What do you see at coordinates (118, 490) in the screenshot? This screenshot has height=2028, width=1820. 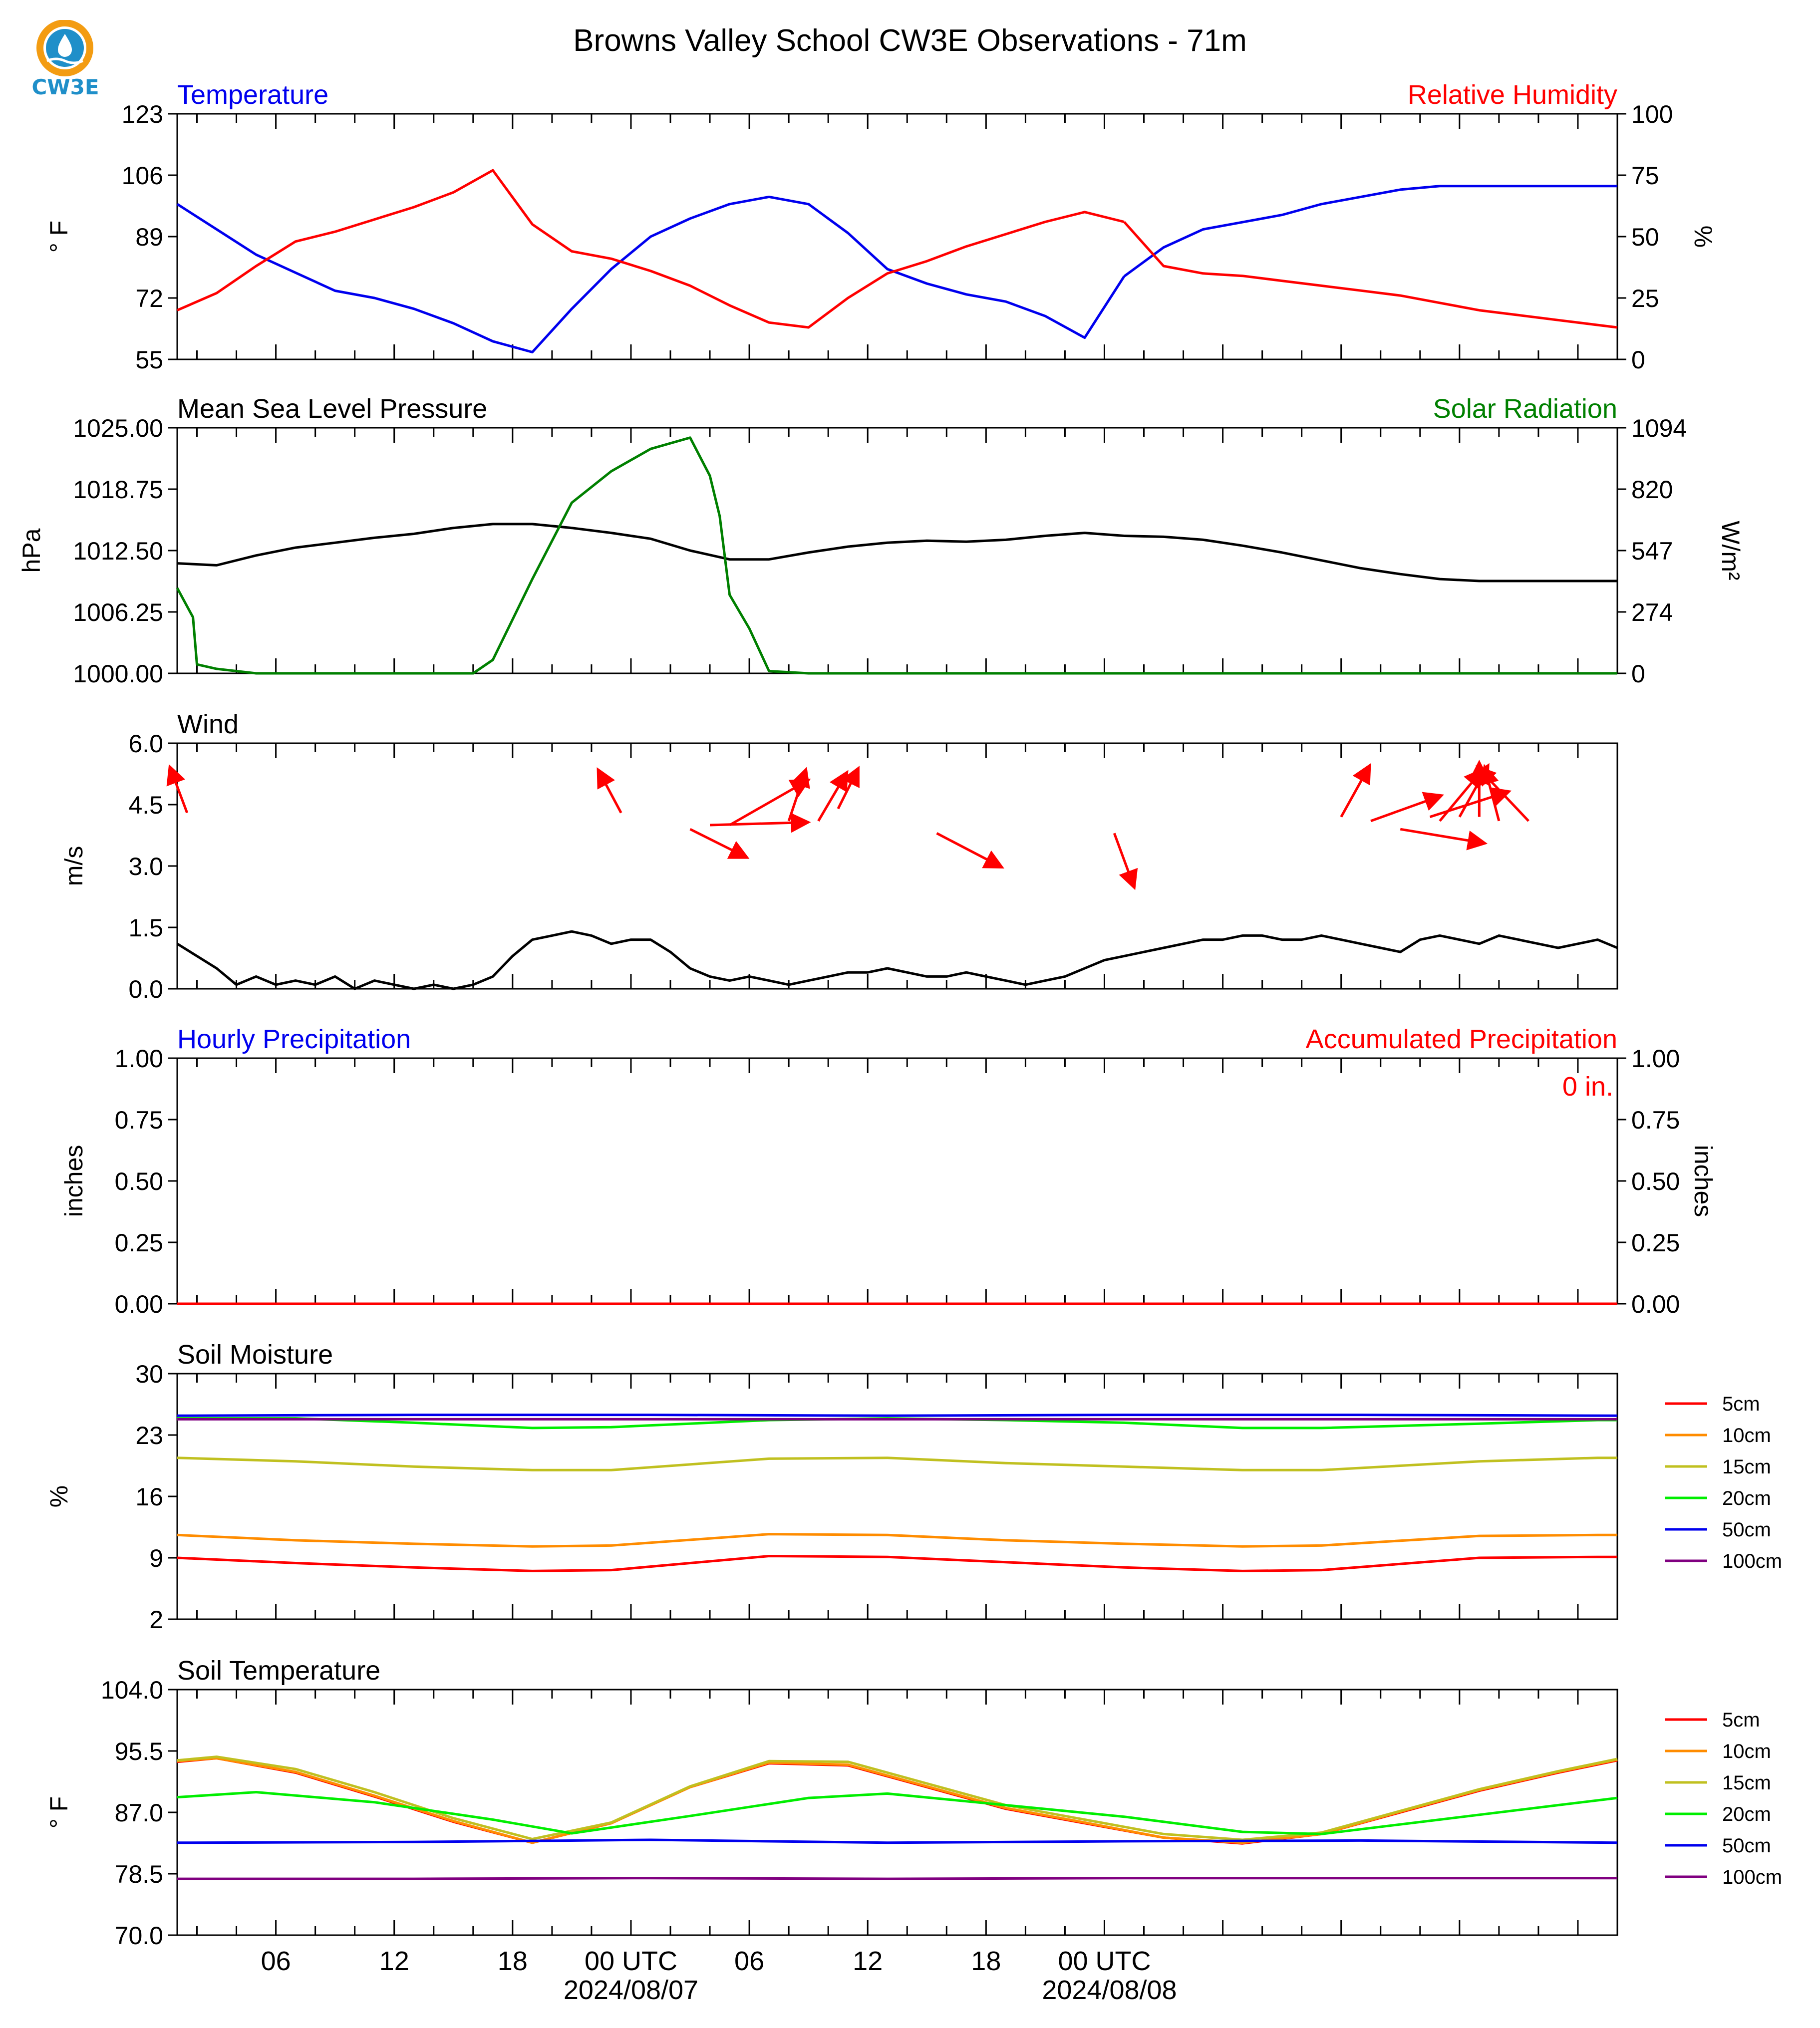 I see `y-tick-label-left: 1018.75` at bounding box center [118, 490].